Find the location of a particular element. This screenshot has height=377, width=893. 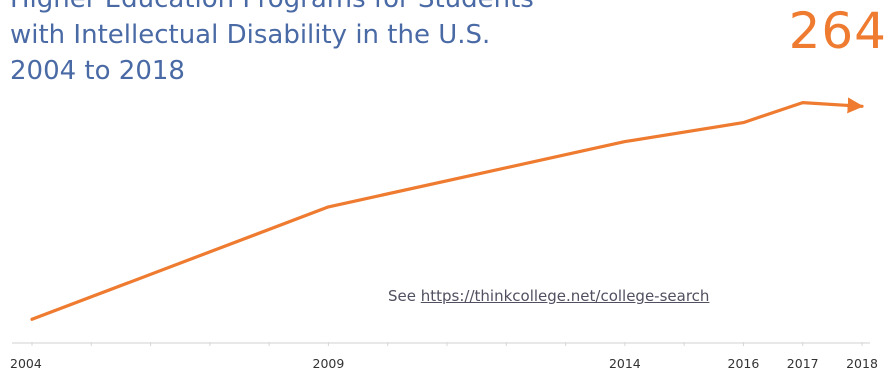

x-tick-label: 2018 is located at coordinates (862, 363).